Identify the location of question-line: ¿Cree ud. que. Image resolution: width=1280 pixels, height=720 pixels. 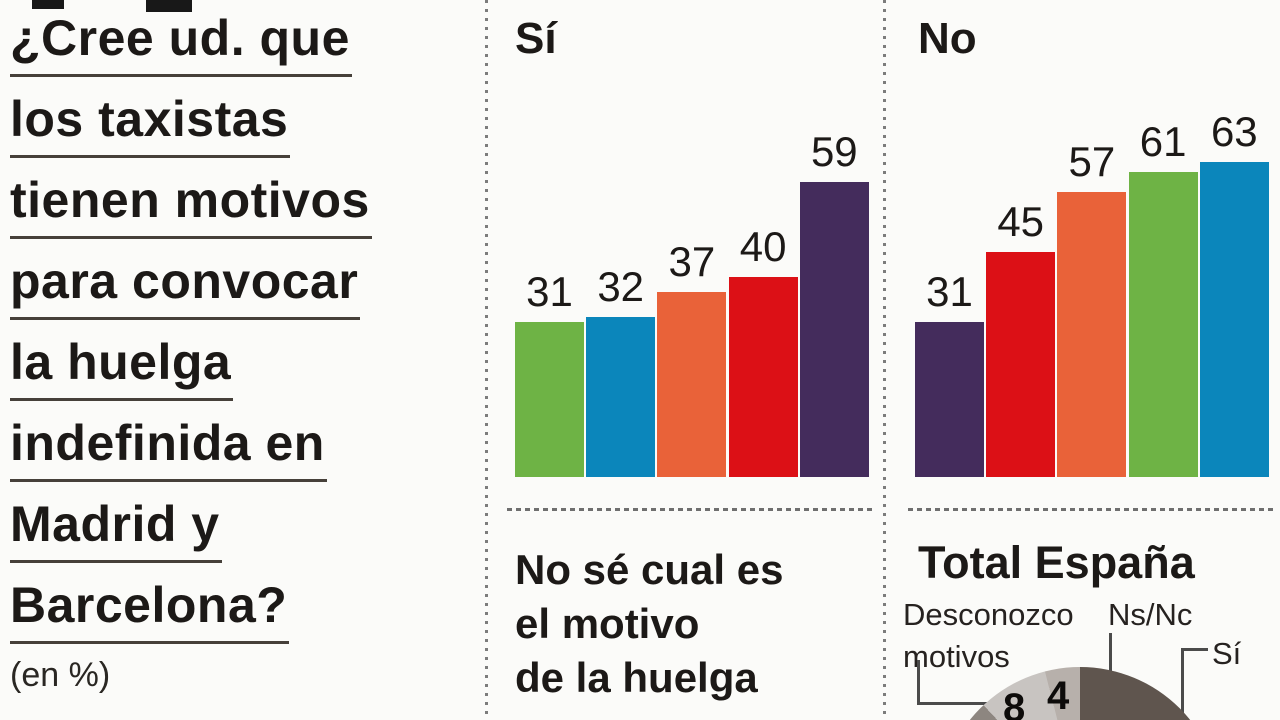
(181, 42).